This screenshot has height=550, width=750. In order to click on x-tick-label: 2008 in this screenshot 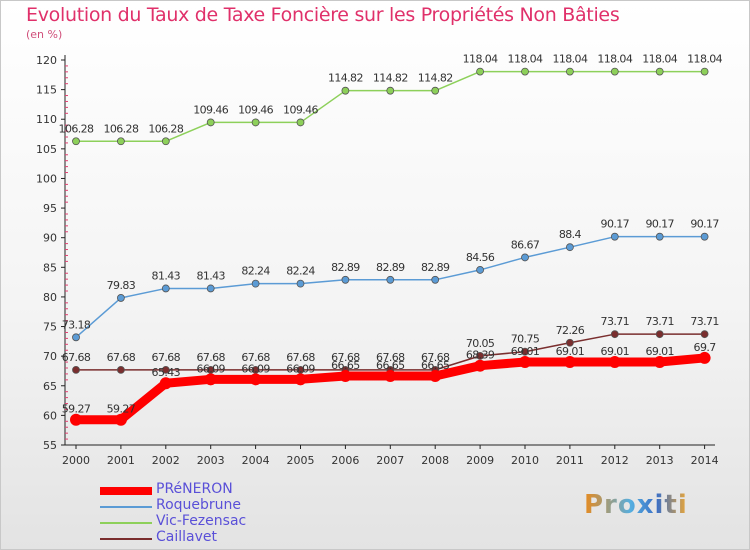, I will do `click(435, 460)`.